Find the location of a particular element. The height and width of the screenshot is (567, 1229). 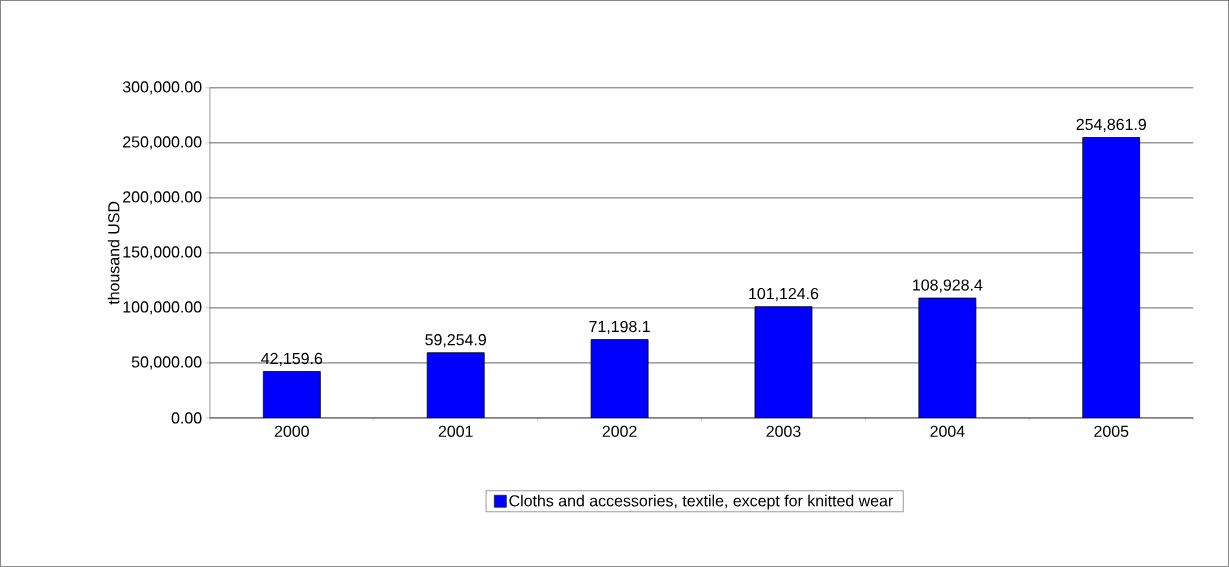

y-tick-label: 50,000.00 is located at coordinates (166, 363).